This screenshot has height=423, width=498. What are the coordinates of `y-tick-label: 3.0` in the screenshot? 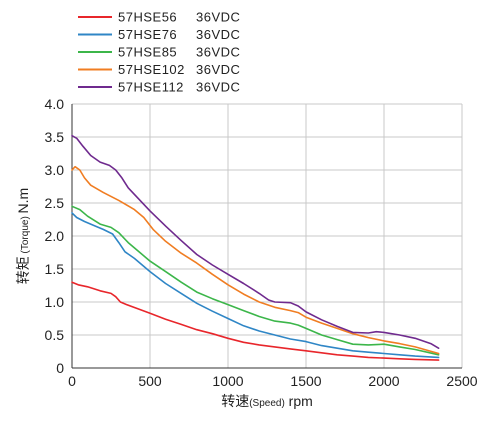 It's located at (55, 170).